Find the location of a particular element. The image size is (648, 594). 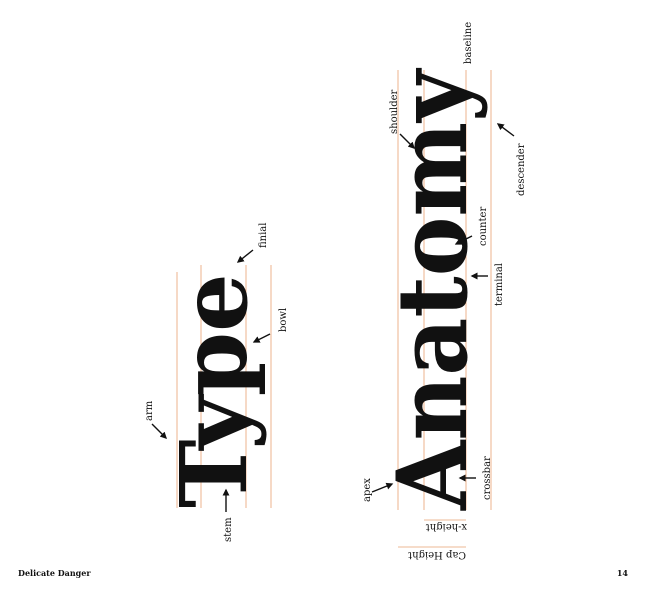

label-terminal: terminal is located at coordinates (499, 284).